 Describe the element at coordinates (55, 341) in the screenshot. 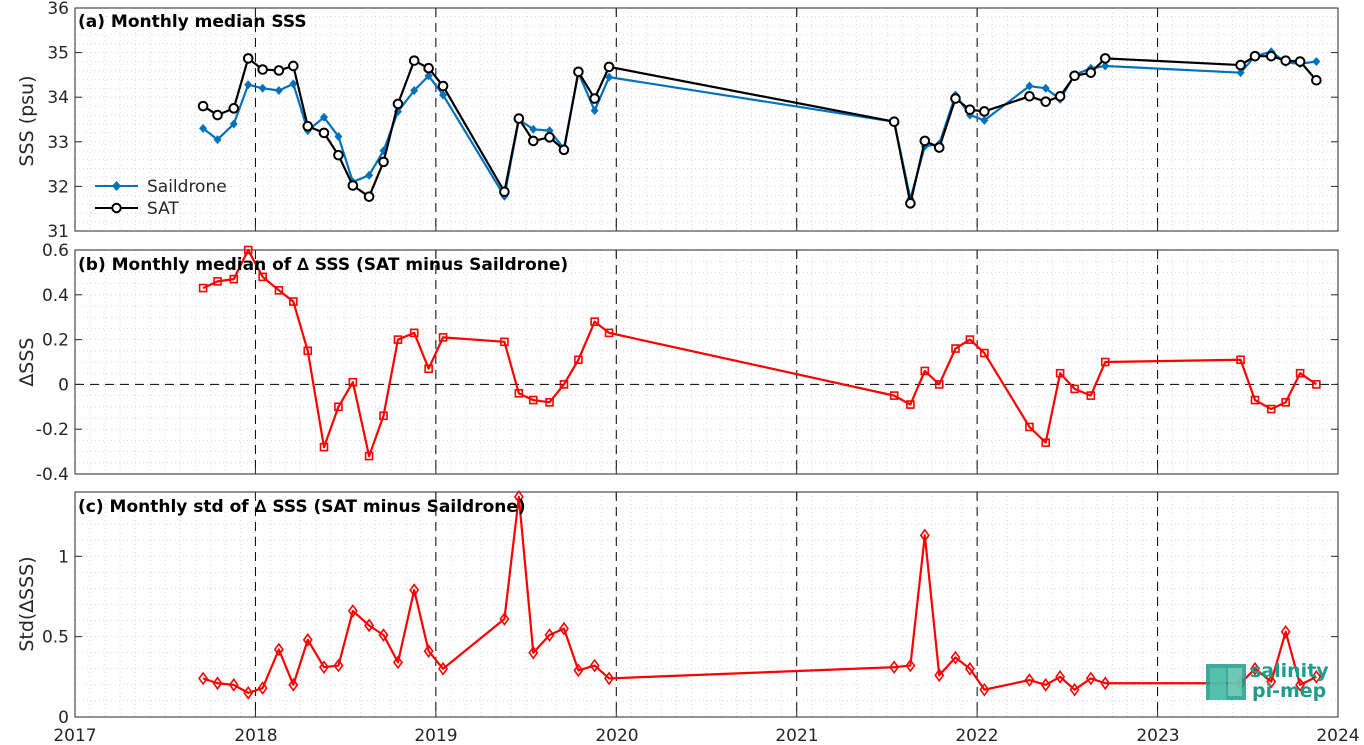

I see `y-tick-label: 0.2` at that location.